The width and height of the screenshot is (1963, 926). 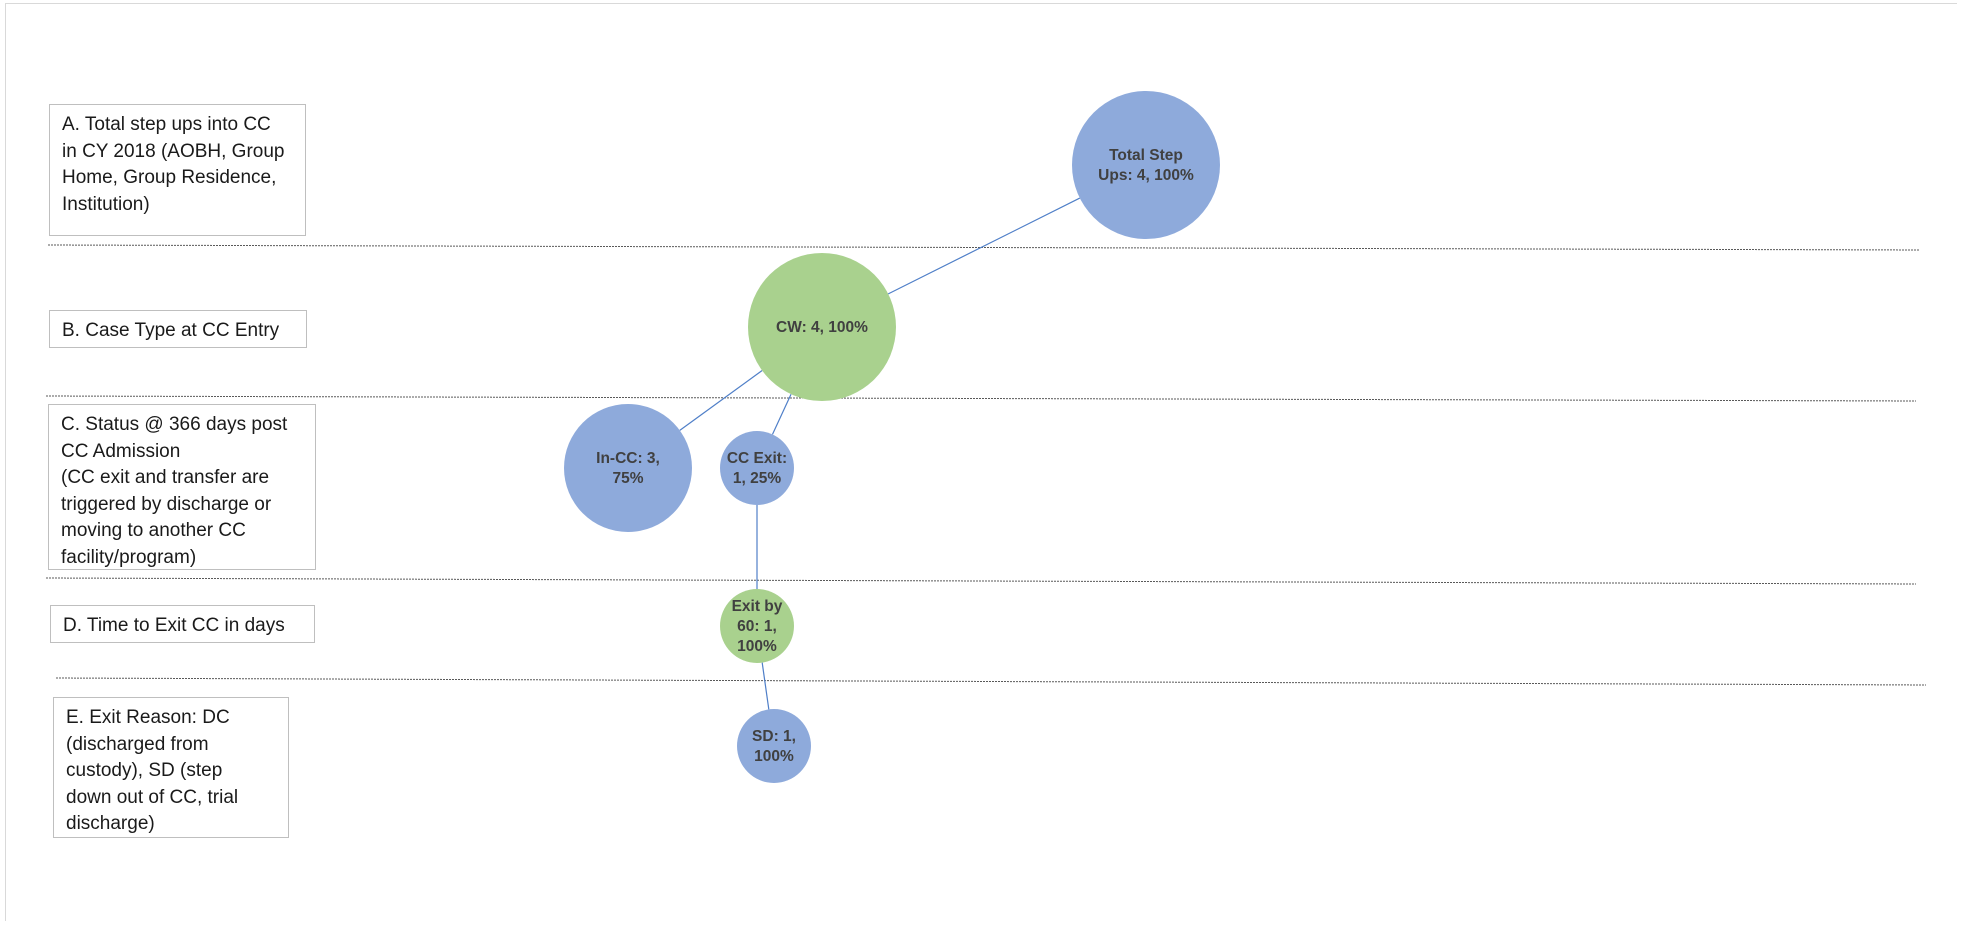 I want to click on node-label: CW: 4, 100%, so click(x=822, y=327).